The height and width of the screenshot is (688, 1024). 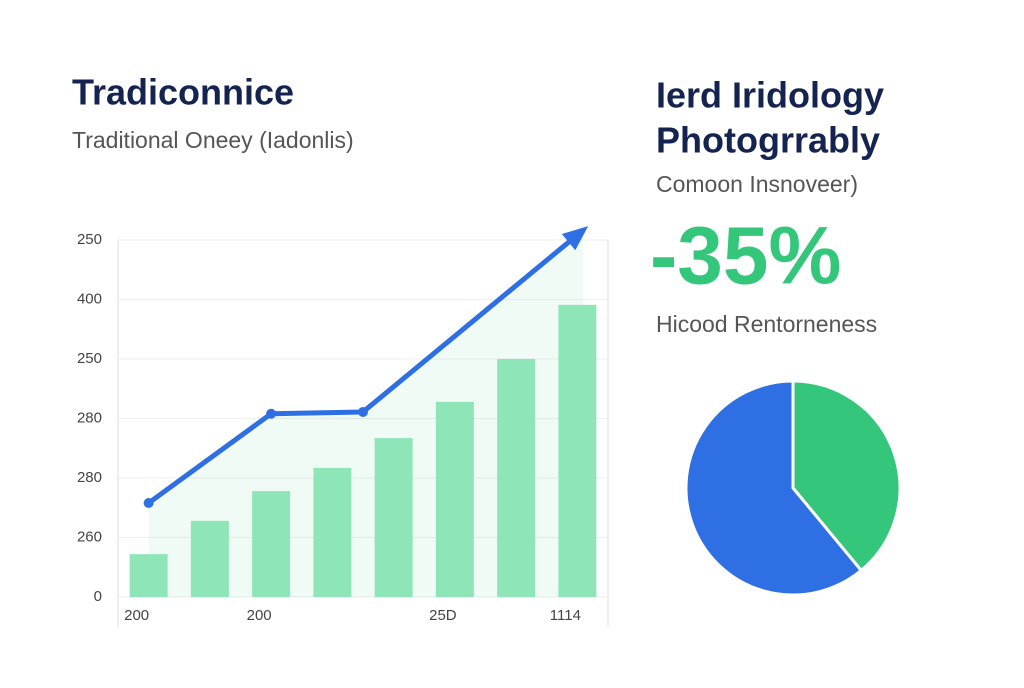 What do you see at coordinates (768, 140) in the screenshot?
I see `side-title: Photogrrably` at bounding box center [768, 140].